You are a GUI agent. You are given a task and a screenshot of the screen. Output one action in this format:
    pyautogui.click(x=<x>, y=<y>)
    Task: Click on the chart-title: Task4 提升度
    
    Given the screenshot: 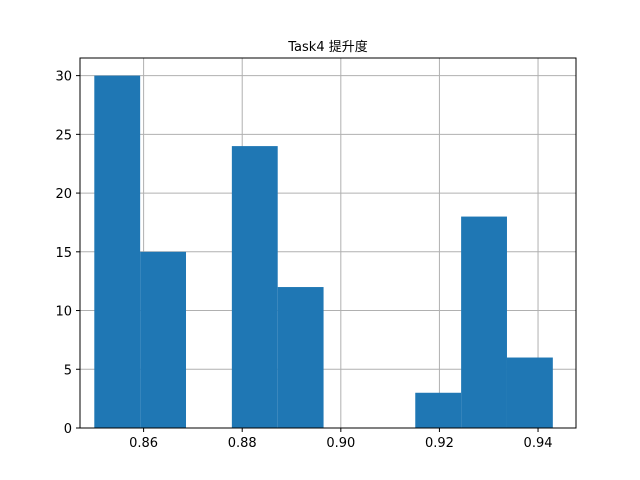 What is the action you would take?
    pyautogui.click(x=327, y=47)
    